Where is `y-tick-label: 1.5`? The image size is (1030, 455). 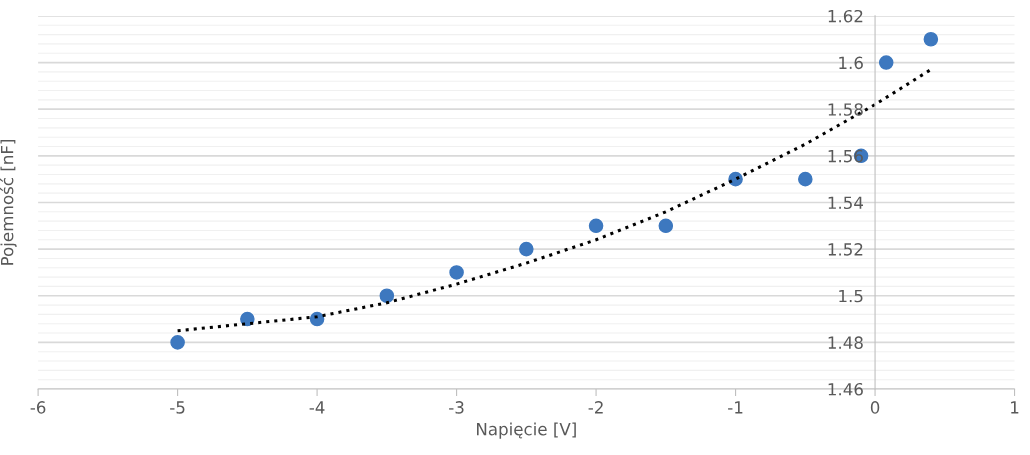
y-tick-label: 1.5 is located at coordinates (851, 296).